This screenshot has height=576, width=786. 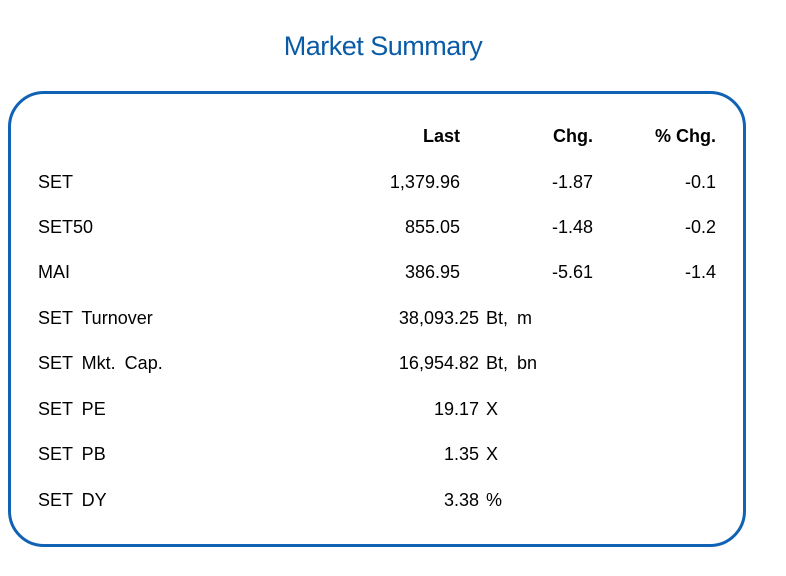 I want to click on stat-value-turnover: 38,093.25, so click(x=438, y=318).